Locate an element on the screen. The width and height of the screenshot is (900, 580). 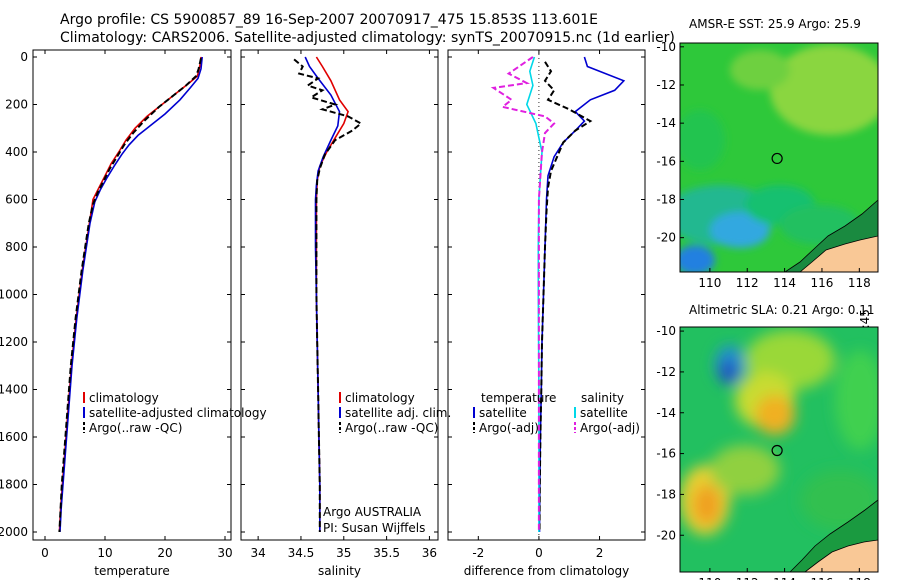
legend-diff-temp-satellite-label: satellite is located at coordinates (503, 413).